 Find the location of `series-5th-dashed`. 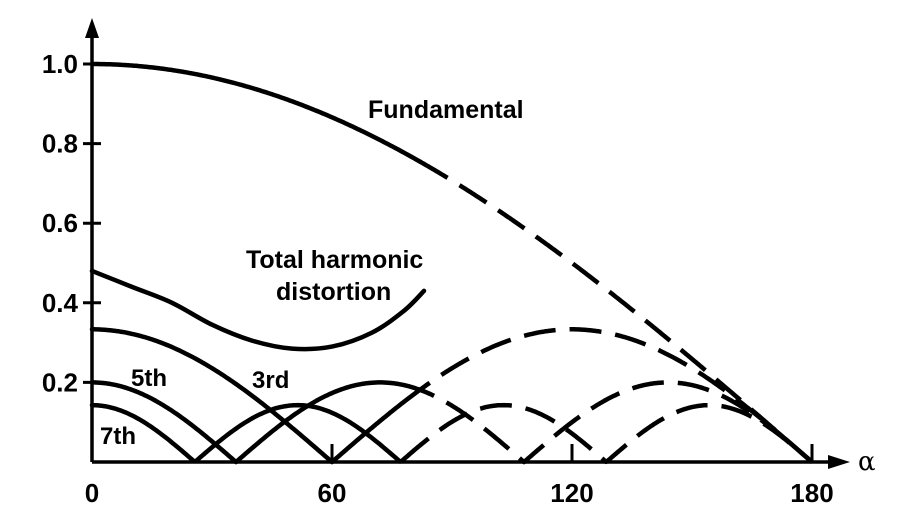

series-5th-dashed is located at coordinates (608, 422).